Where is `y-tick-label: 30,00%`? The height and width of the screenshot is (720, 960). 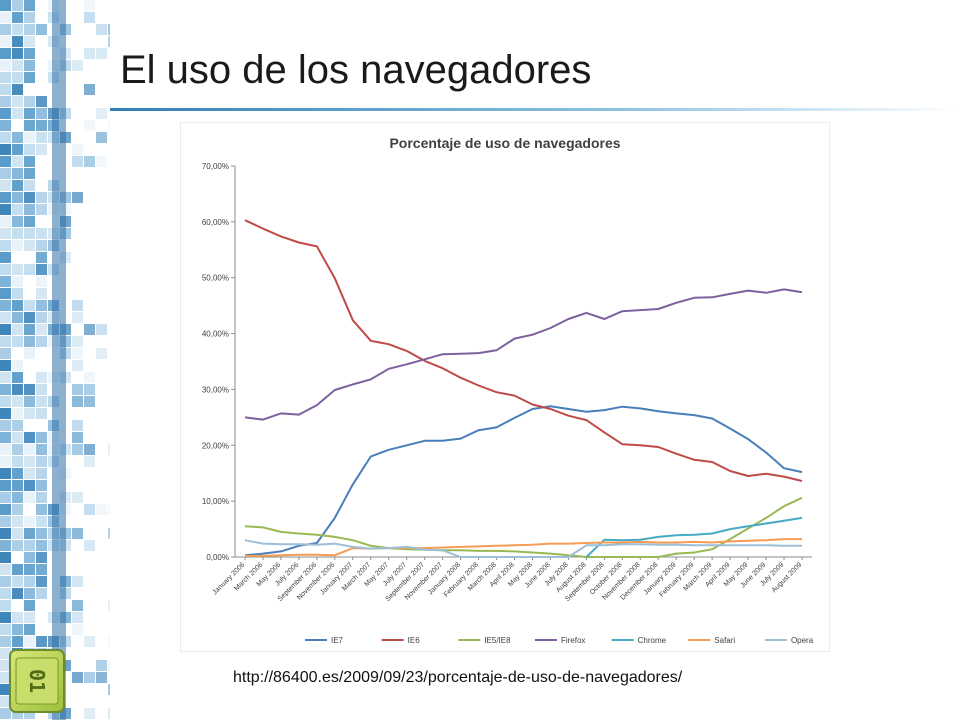
y-tick-label: 30,00% is located at coordinates (215, 389).